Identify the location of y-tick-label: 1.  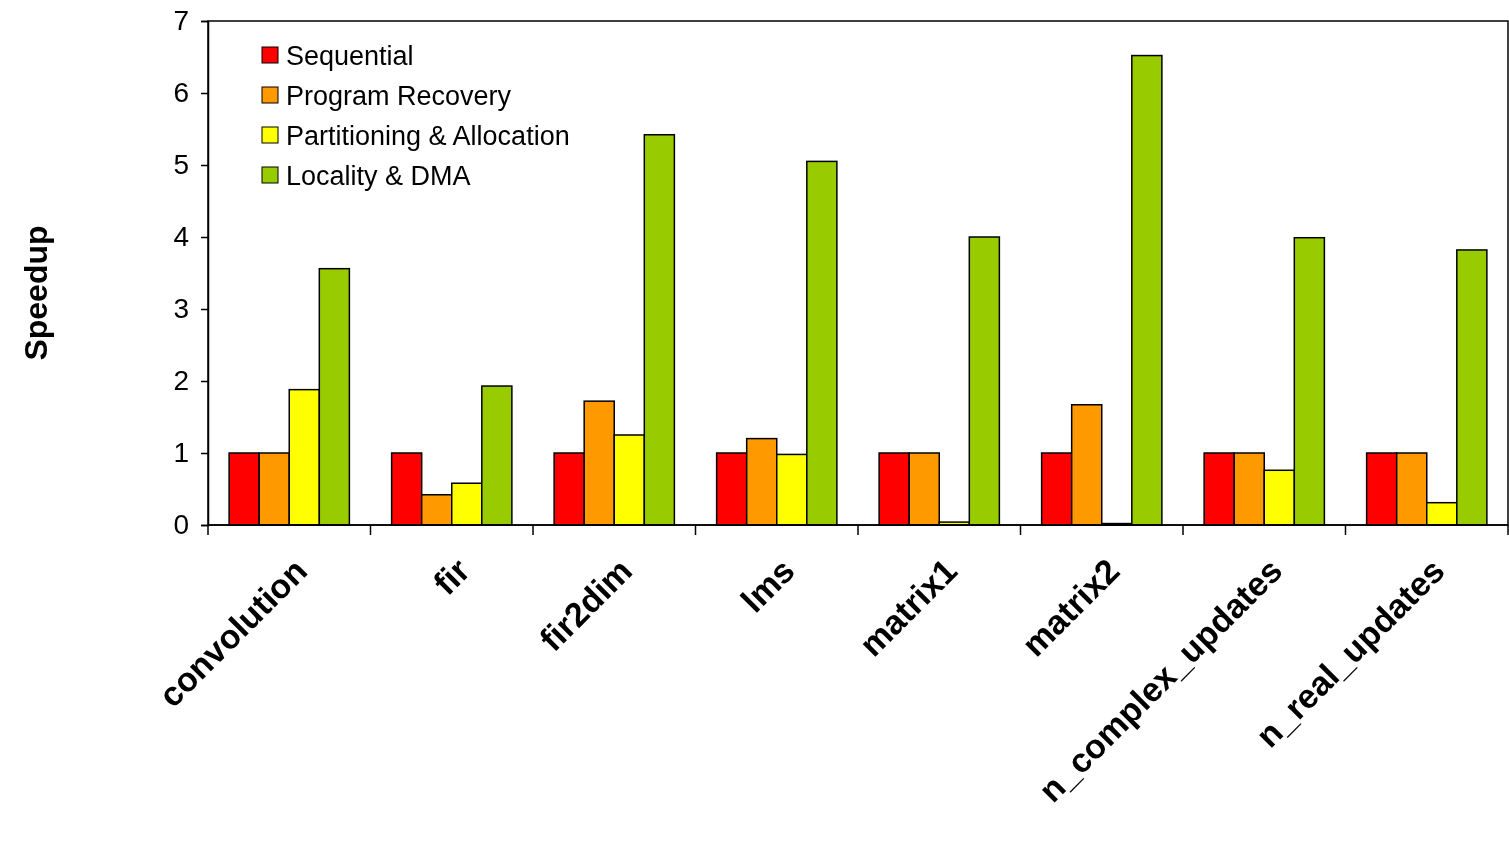
(181, 453).